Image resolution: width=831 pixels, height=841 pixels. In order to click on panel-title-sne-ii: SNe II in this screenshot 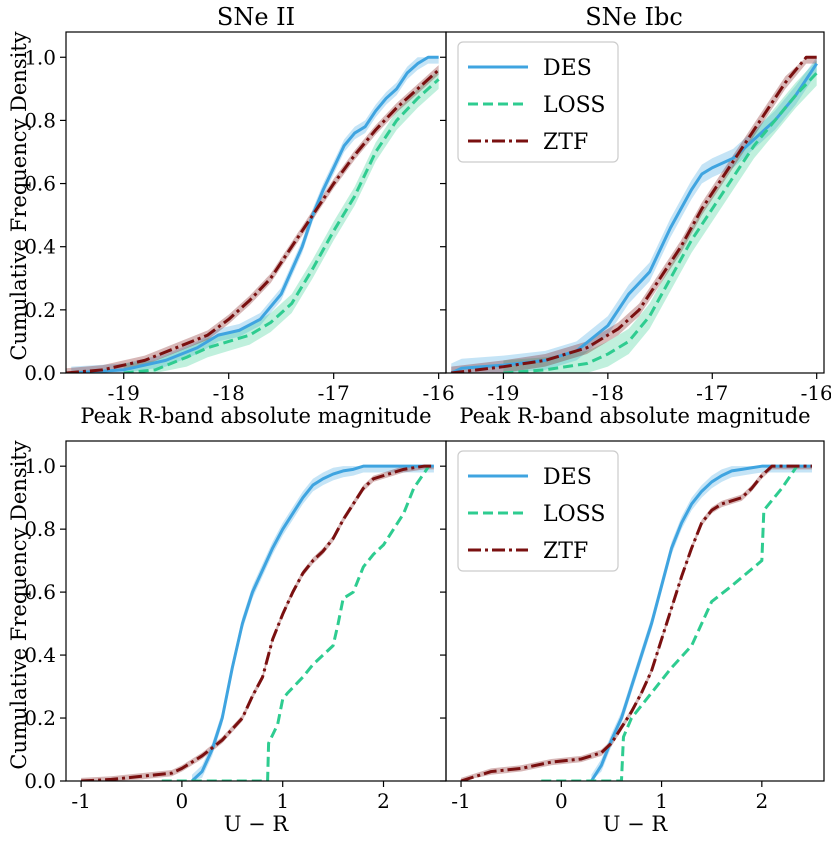, I will do `click(256, 17)`.